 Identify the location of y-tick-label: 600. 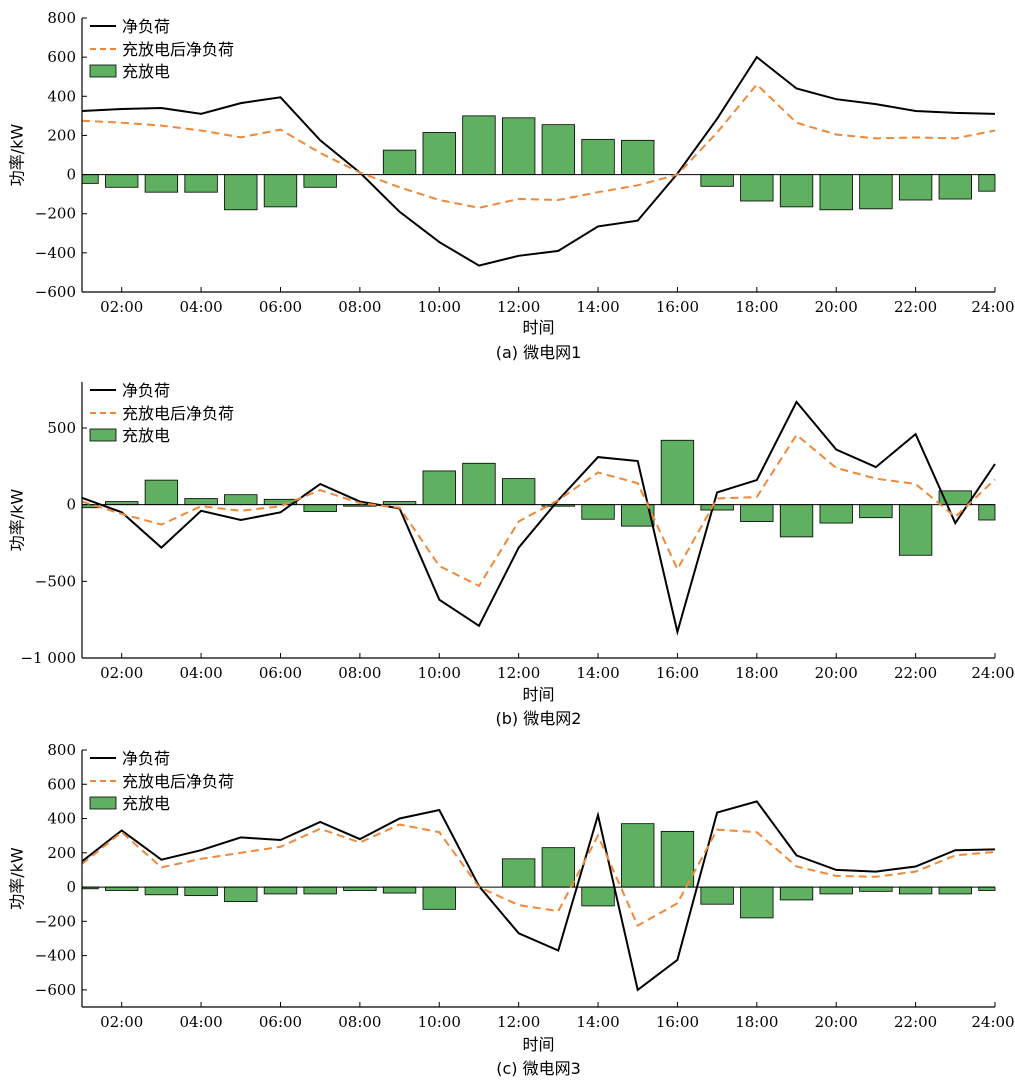
(61, 57).